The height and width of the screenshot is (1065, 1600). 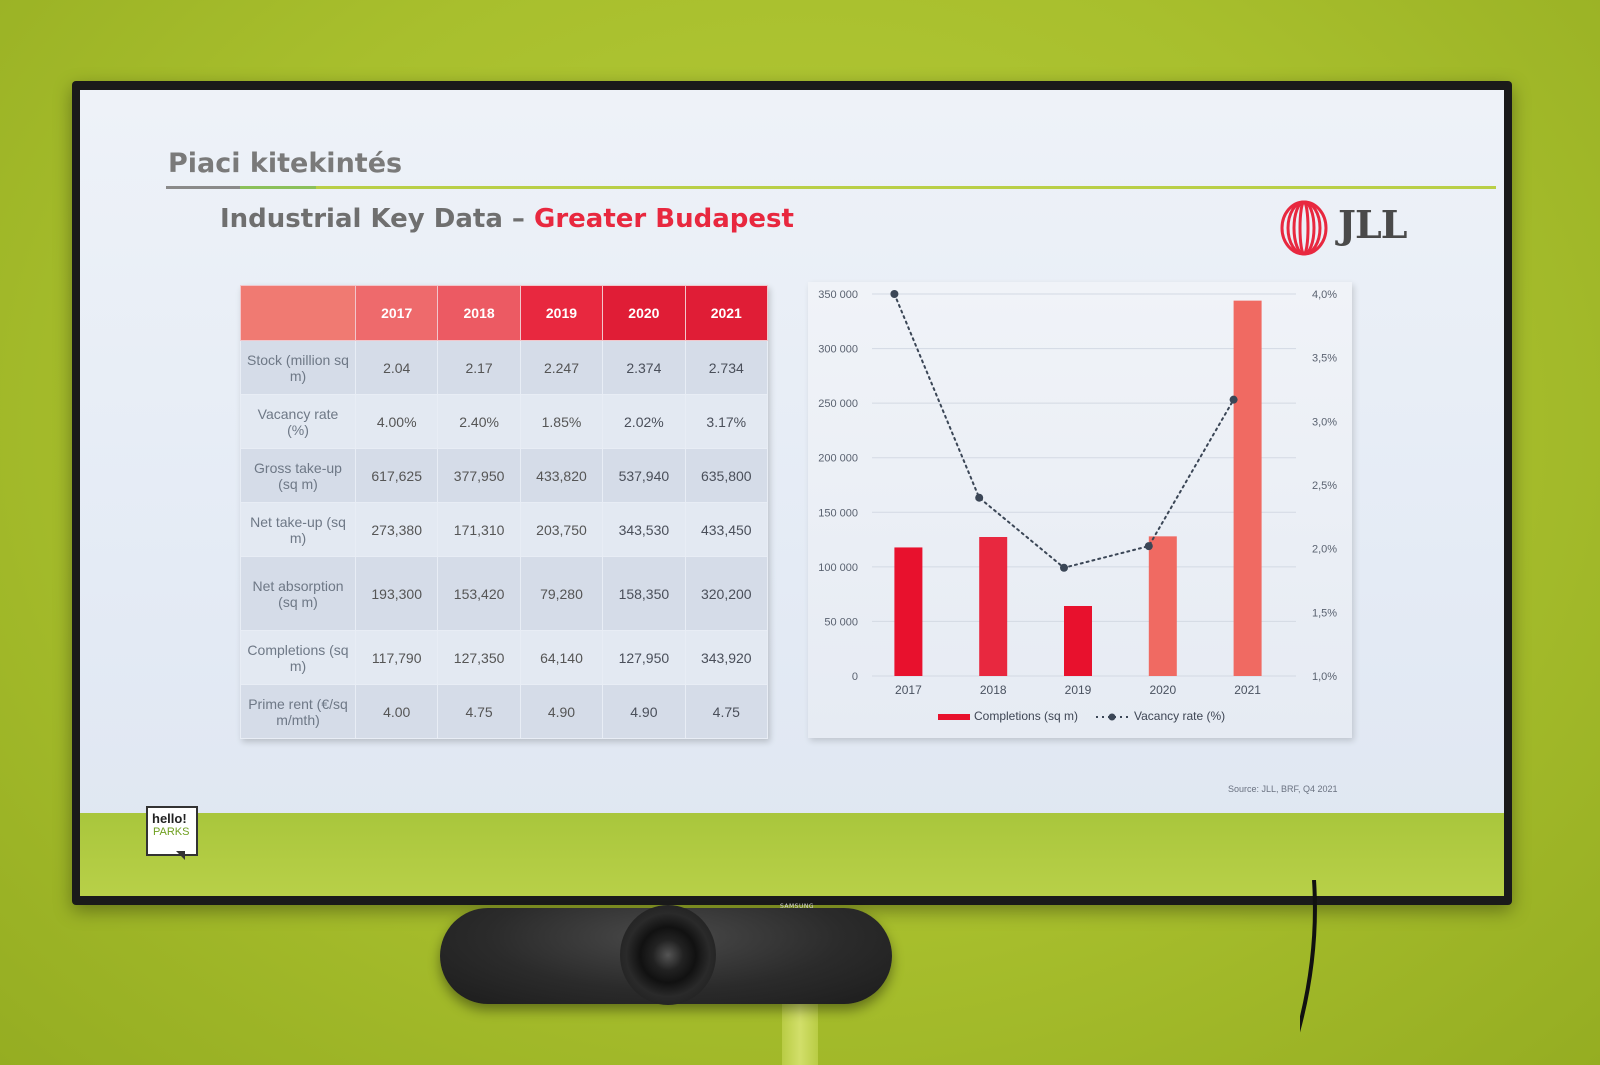 What do you see at coordinates (993, 690) in the screenshot?
I see `x-tick-label: 2018` at bounding box center [993, 690].